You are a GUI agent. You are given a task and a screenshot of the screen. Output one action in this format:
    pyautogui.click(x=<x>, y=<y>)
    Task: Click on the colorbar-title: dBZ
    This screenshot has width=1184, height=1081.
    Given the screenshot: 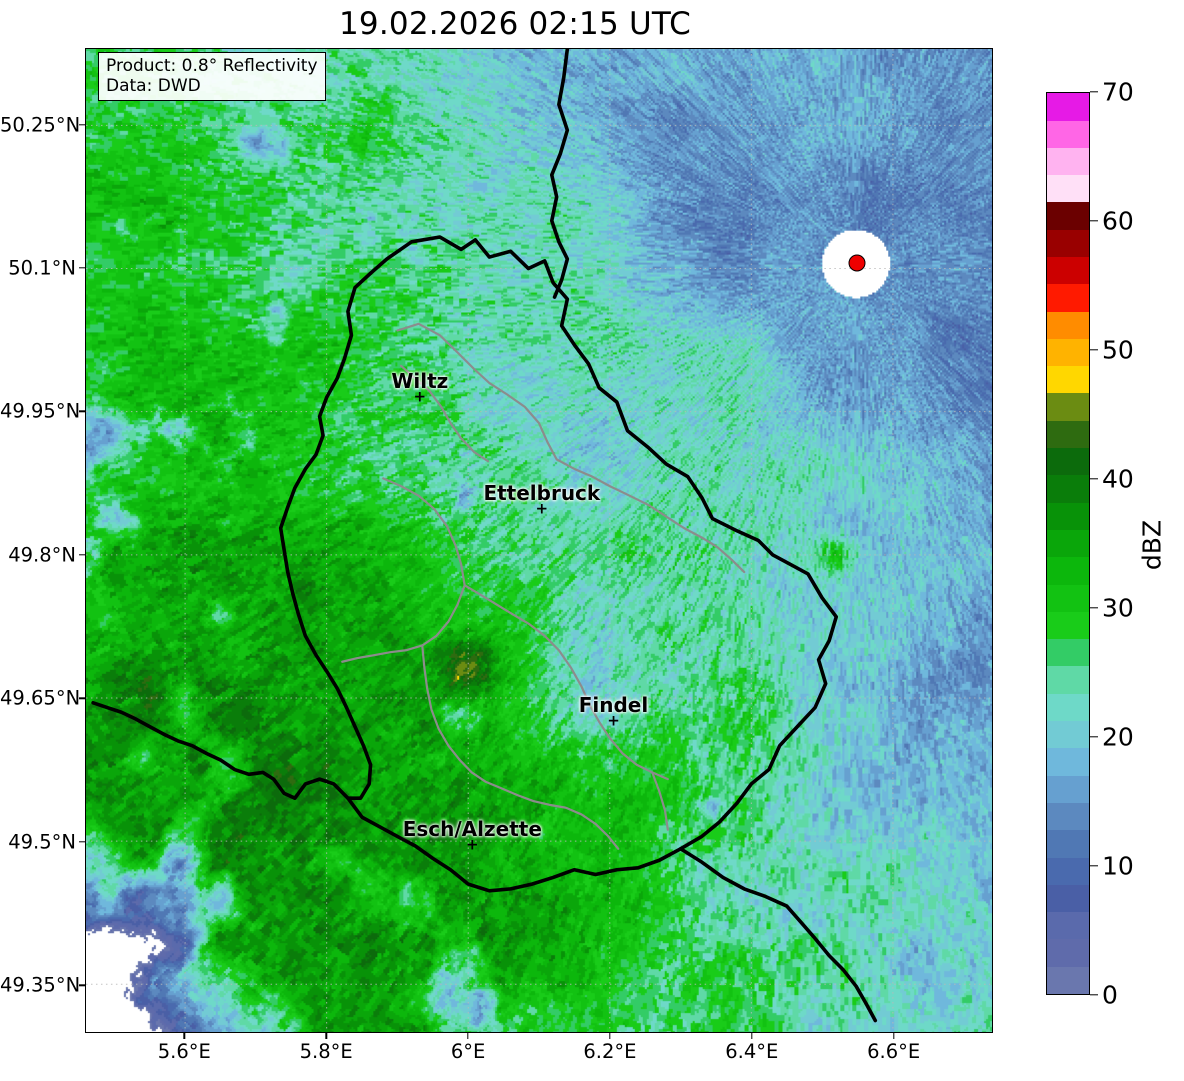 What is the action you would take?
    pyautogui.click(x=1152, y=545)
    